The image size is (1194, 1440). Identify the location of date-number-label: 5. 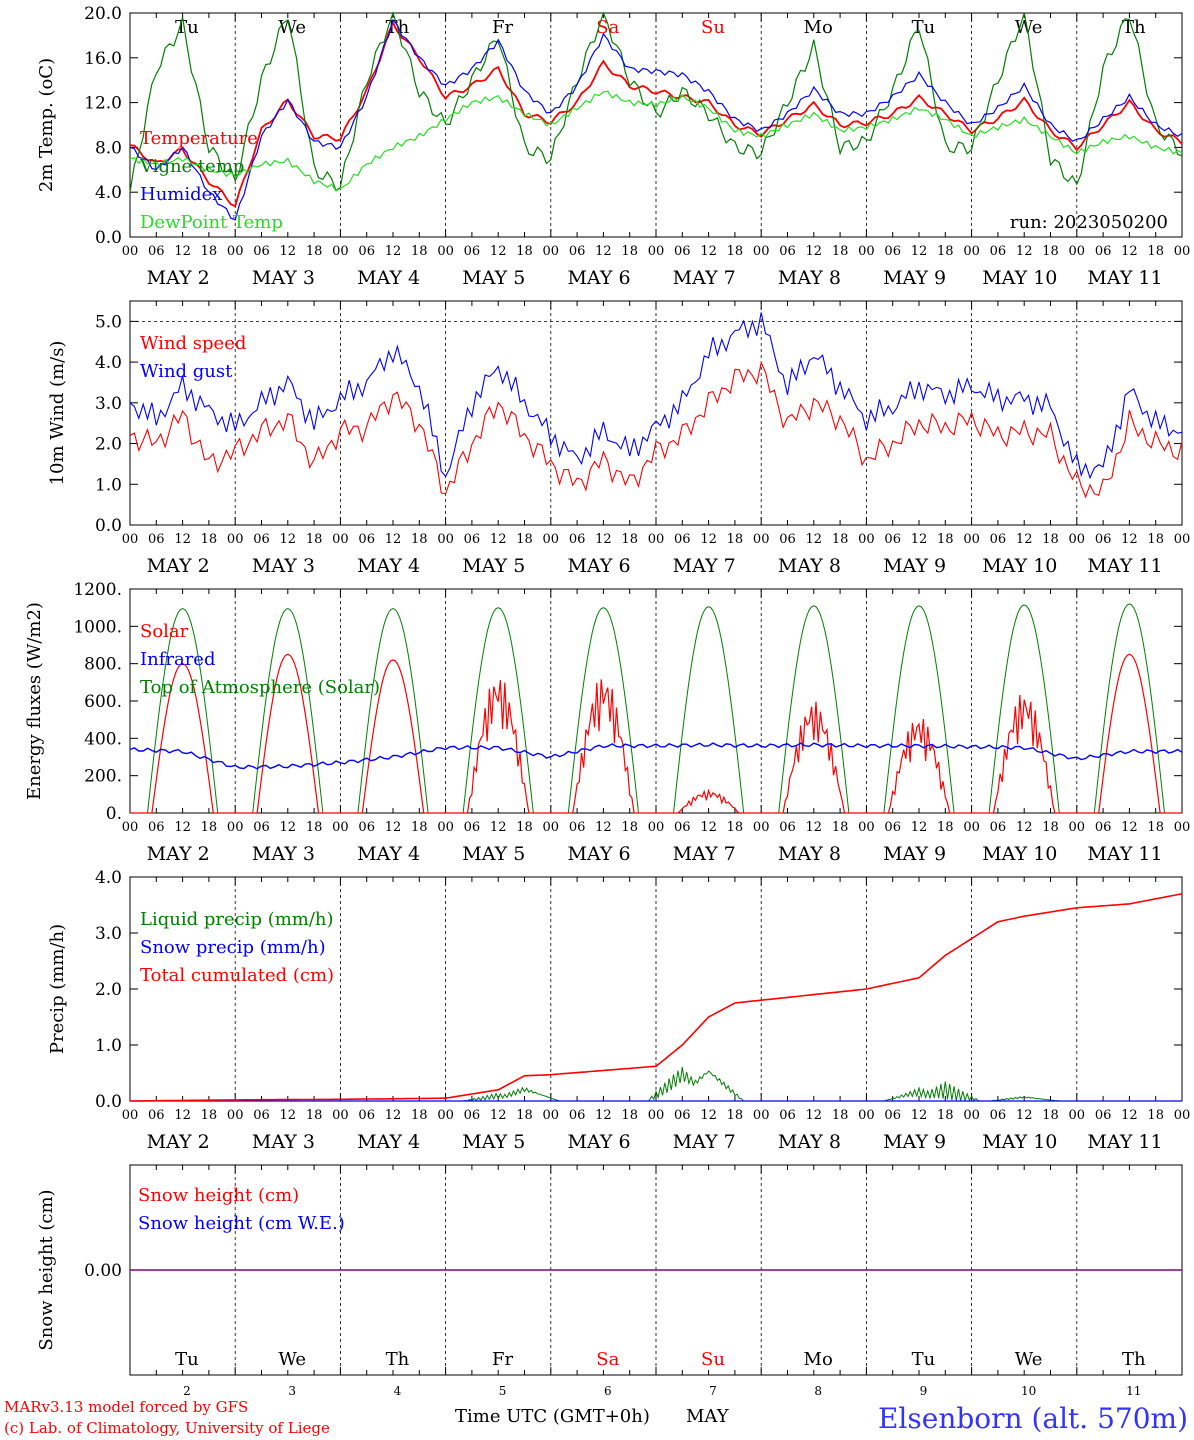
(503, 1391).